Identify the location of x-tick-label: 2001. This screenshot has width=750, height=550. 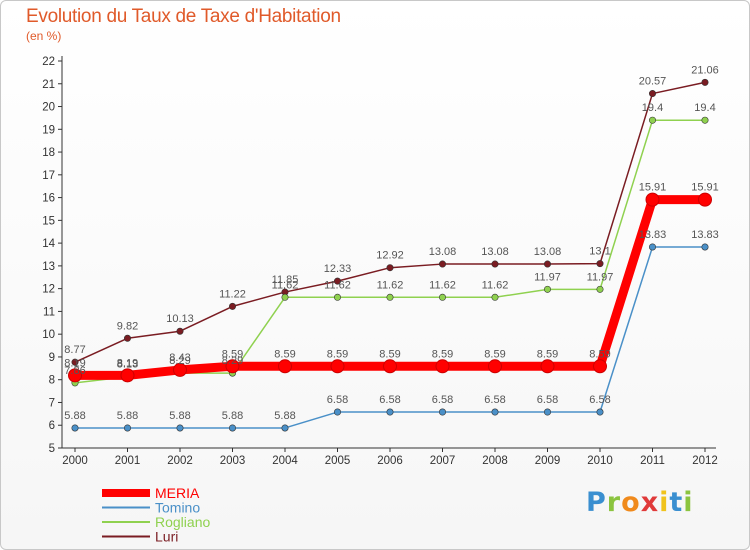
(128, 461).